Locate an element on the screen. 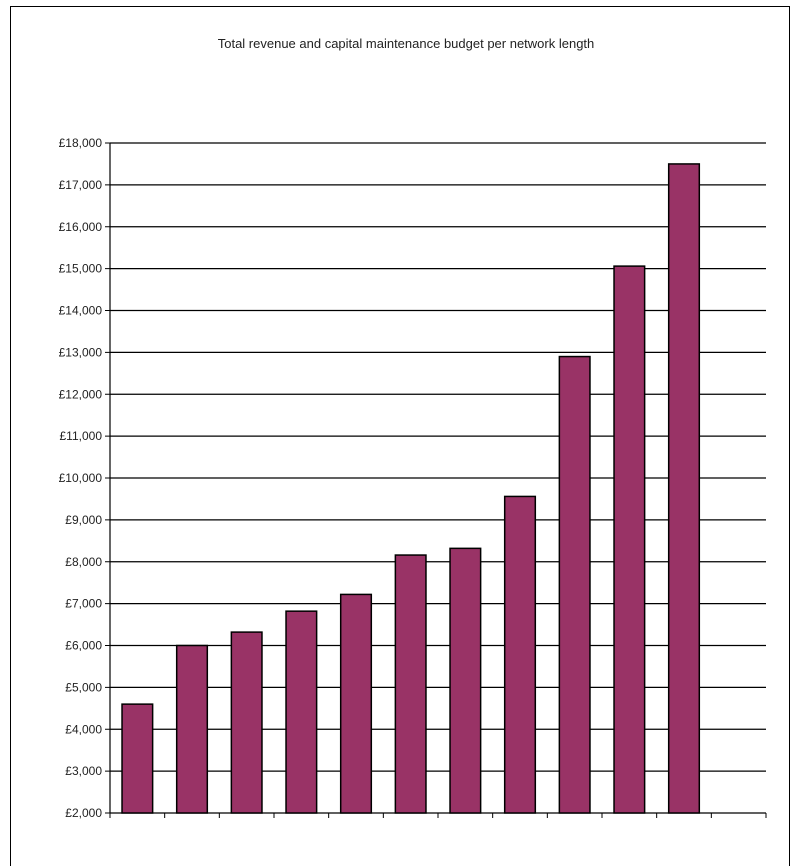  y-tick-label: £11,000 is located at coordinates (81, 436).